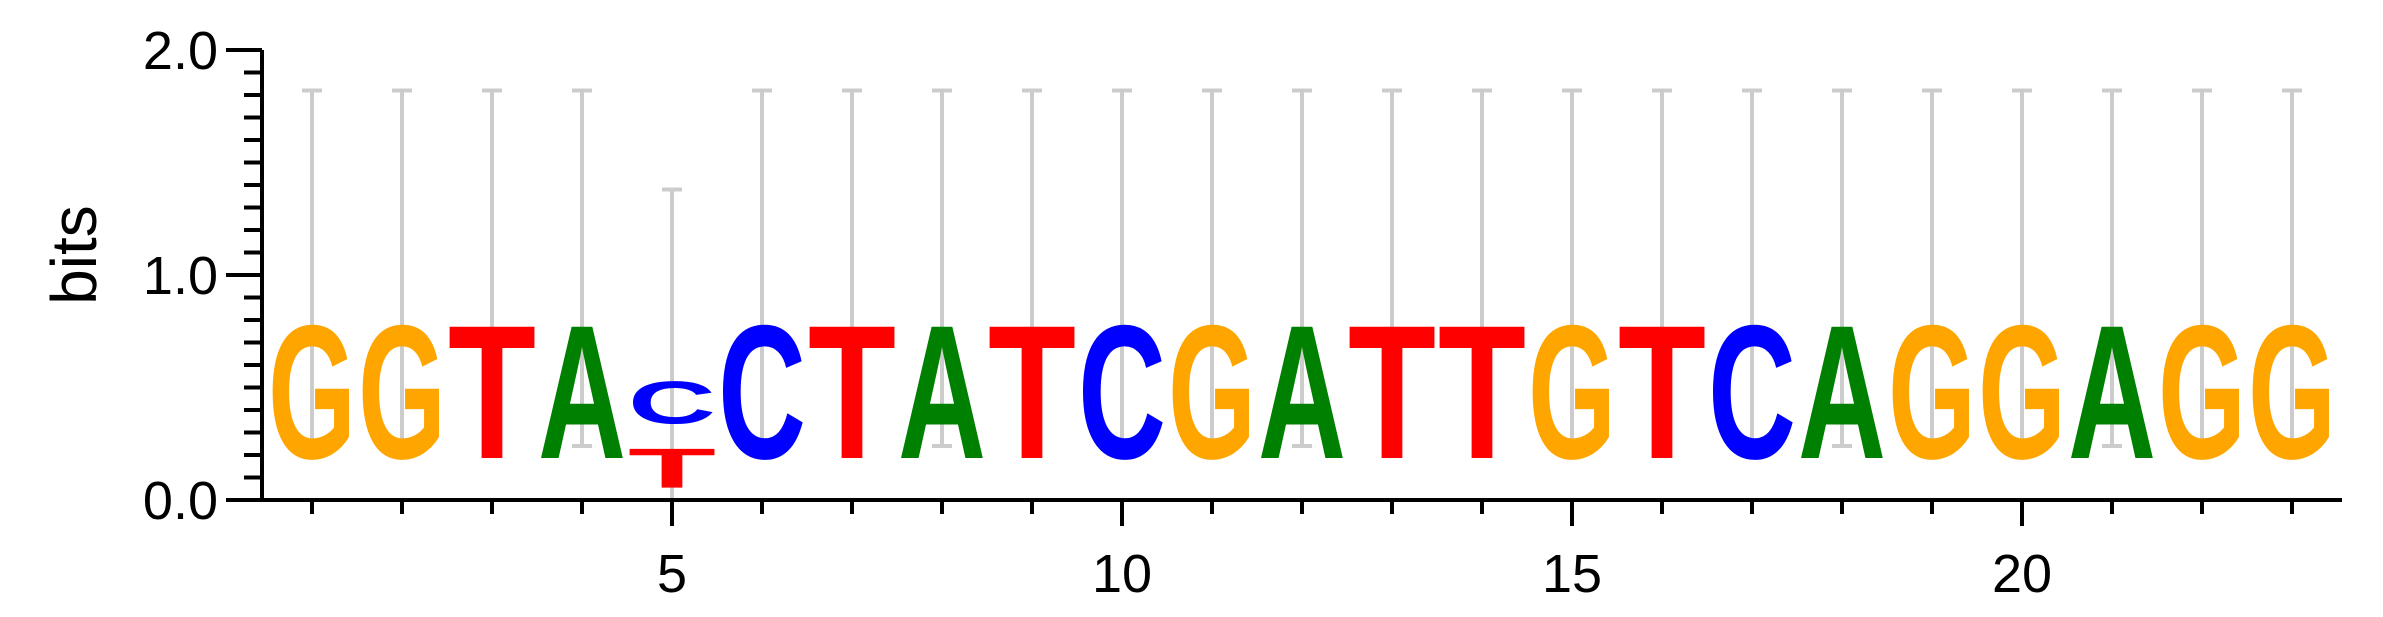  What do you see at coordinates (1122, 574) in the screenshot?
I see `x-tick-label: 10` at bounding box center [1122, 574].